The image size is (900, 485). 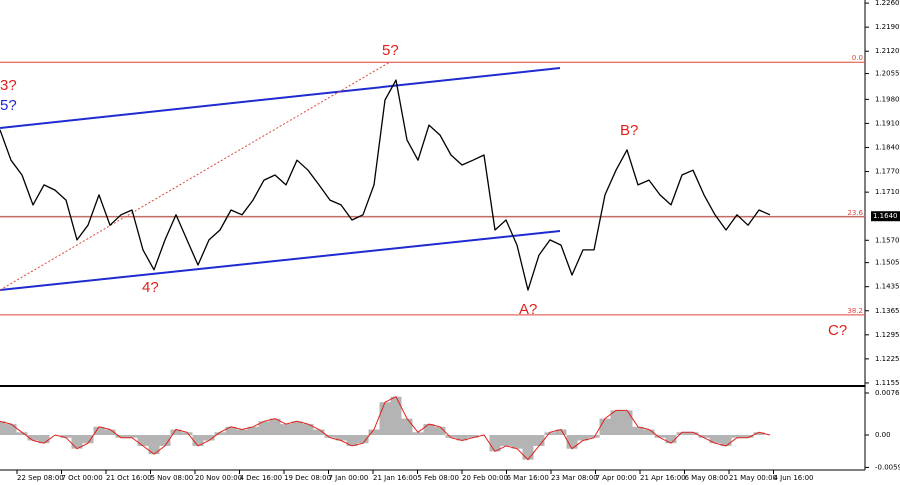 What do you see at coordinates (129, 478) in the screenshot?
I see `x-tick-label: 21 Oct 16:00` at bounding box center [129, 478].